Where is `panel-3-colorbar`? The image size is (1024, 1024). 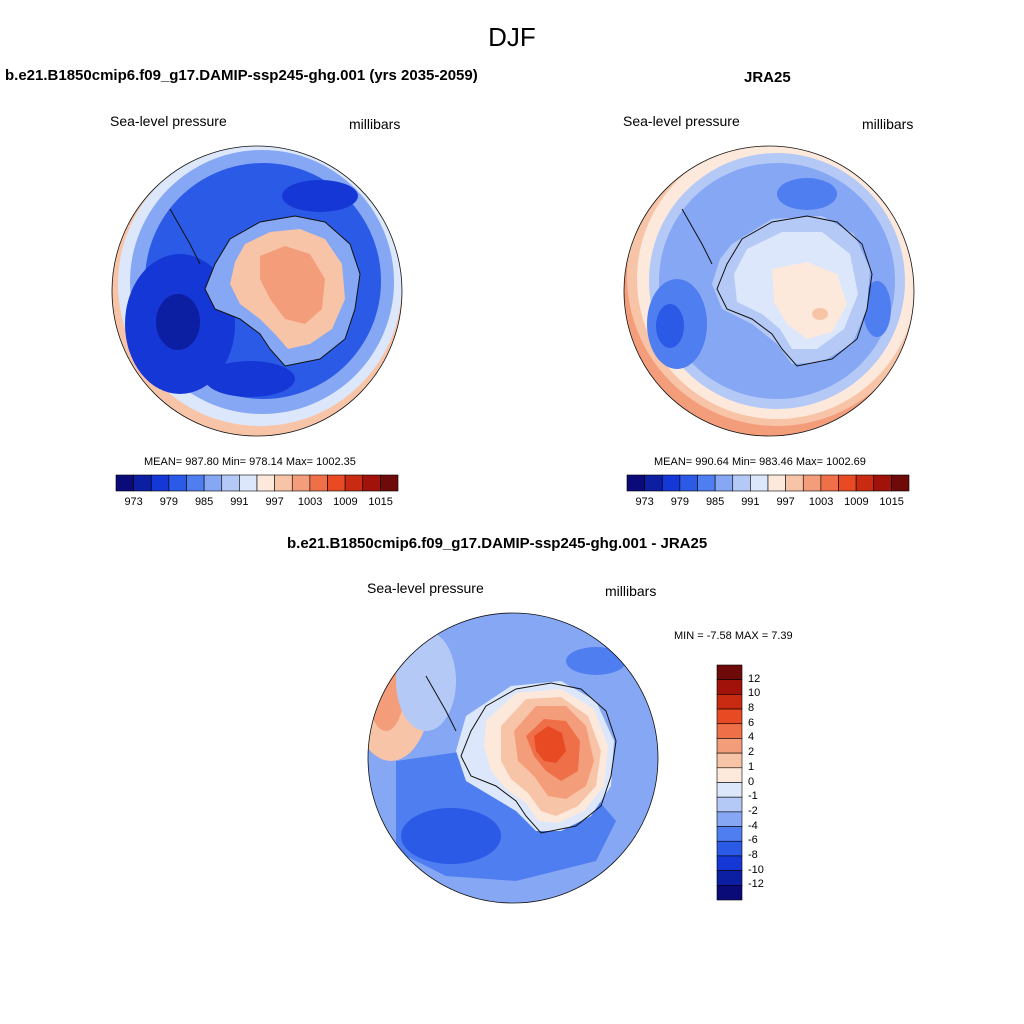
panel-3-colorbar is located at coordinates (729, 782).